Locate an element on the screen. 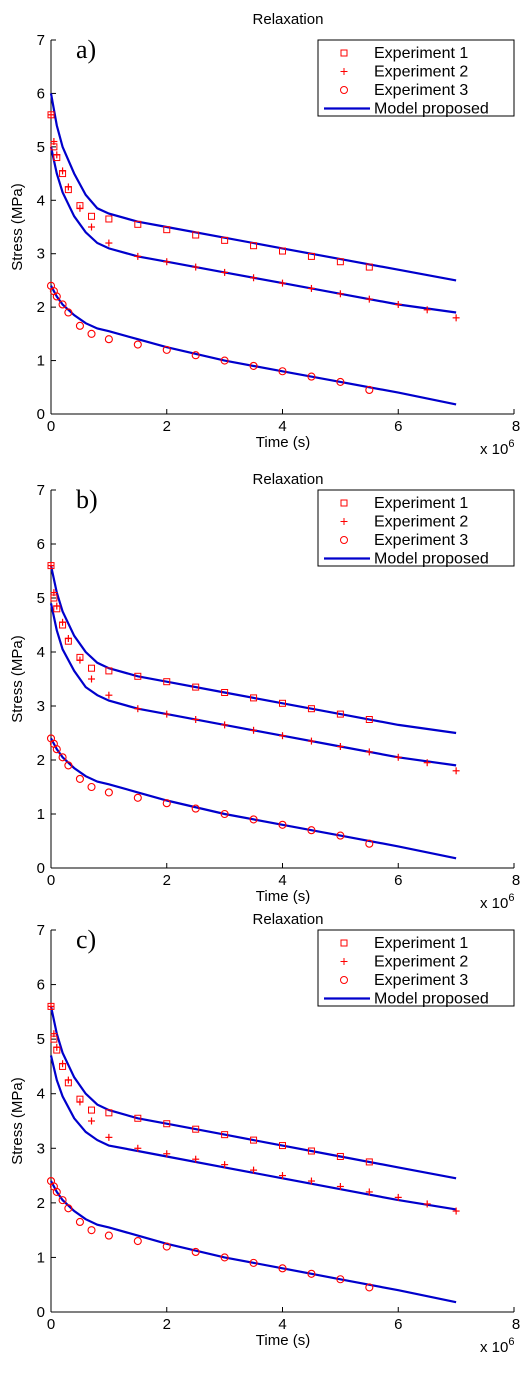  y-tick-label: 2 is located at coordinates (41, 760).